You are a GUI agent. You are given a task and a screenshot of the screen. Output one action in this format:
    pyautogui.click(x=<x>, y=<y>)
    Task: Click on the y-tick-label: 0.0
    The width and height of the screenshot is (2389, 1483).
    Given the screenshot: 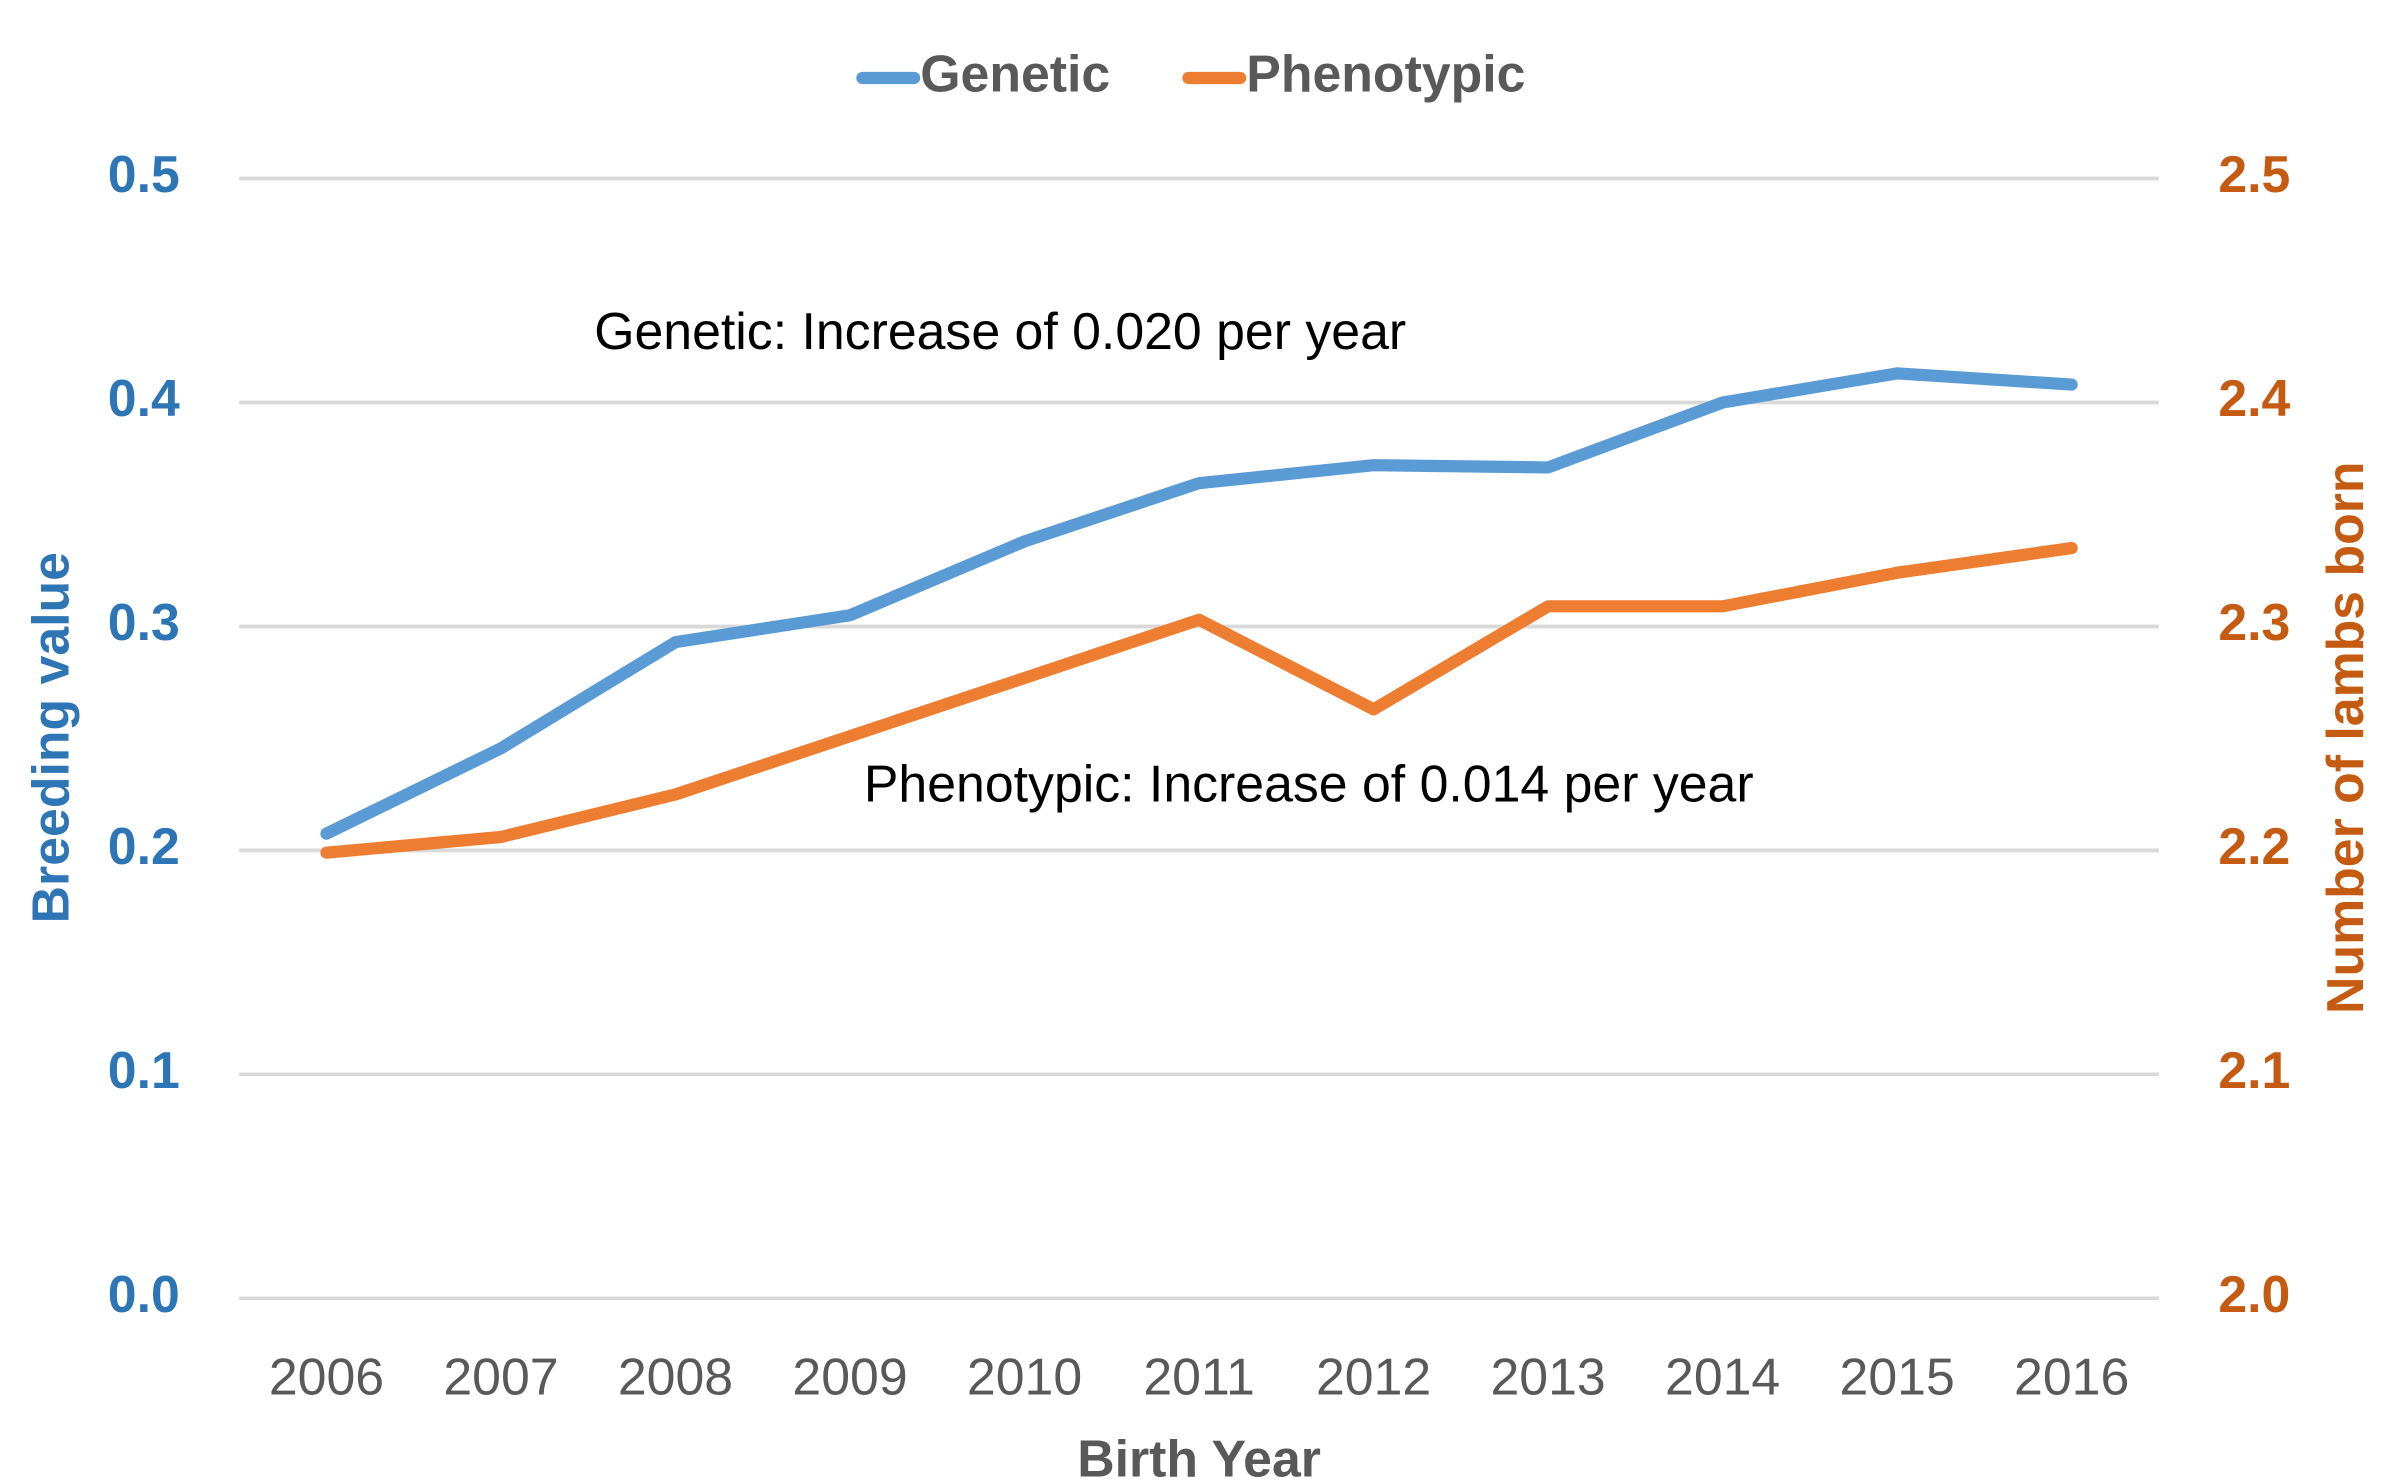 What is the action you would take?
    pyautogui.click(x=144, y=1294)
    